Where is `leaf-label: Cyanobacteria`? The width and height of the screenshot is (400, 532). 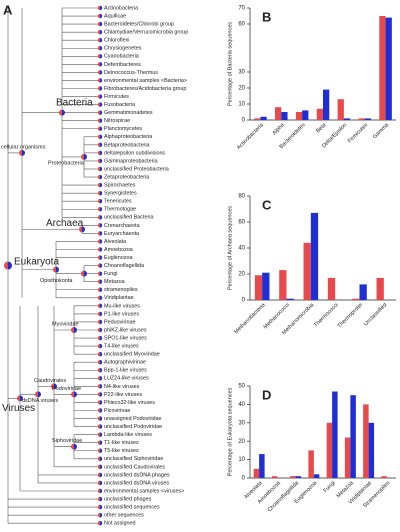
leaf-label: Cyanobacteria is located at coordinates (121, 57).